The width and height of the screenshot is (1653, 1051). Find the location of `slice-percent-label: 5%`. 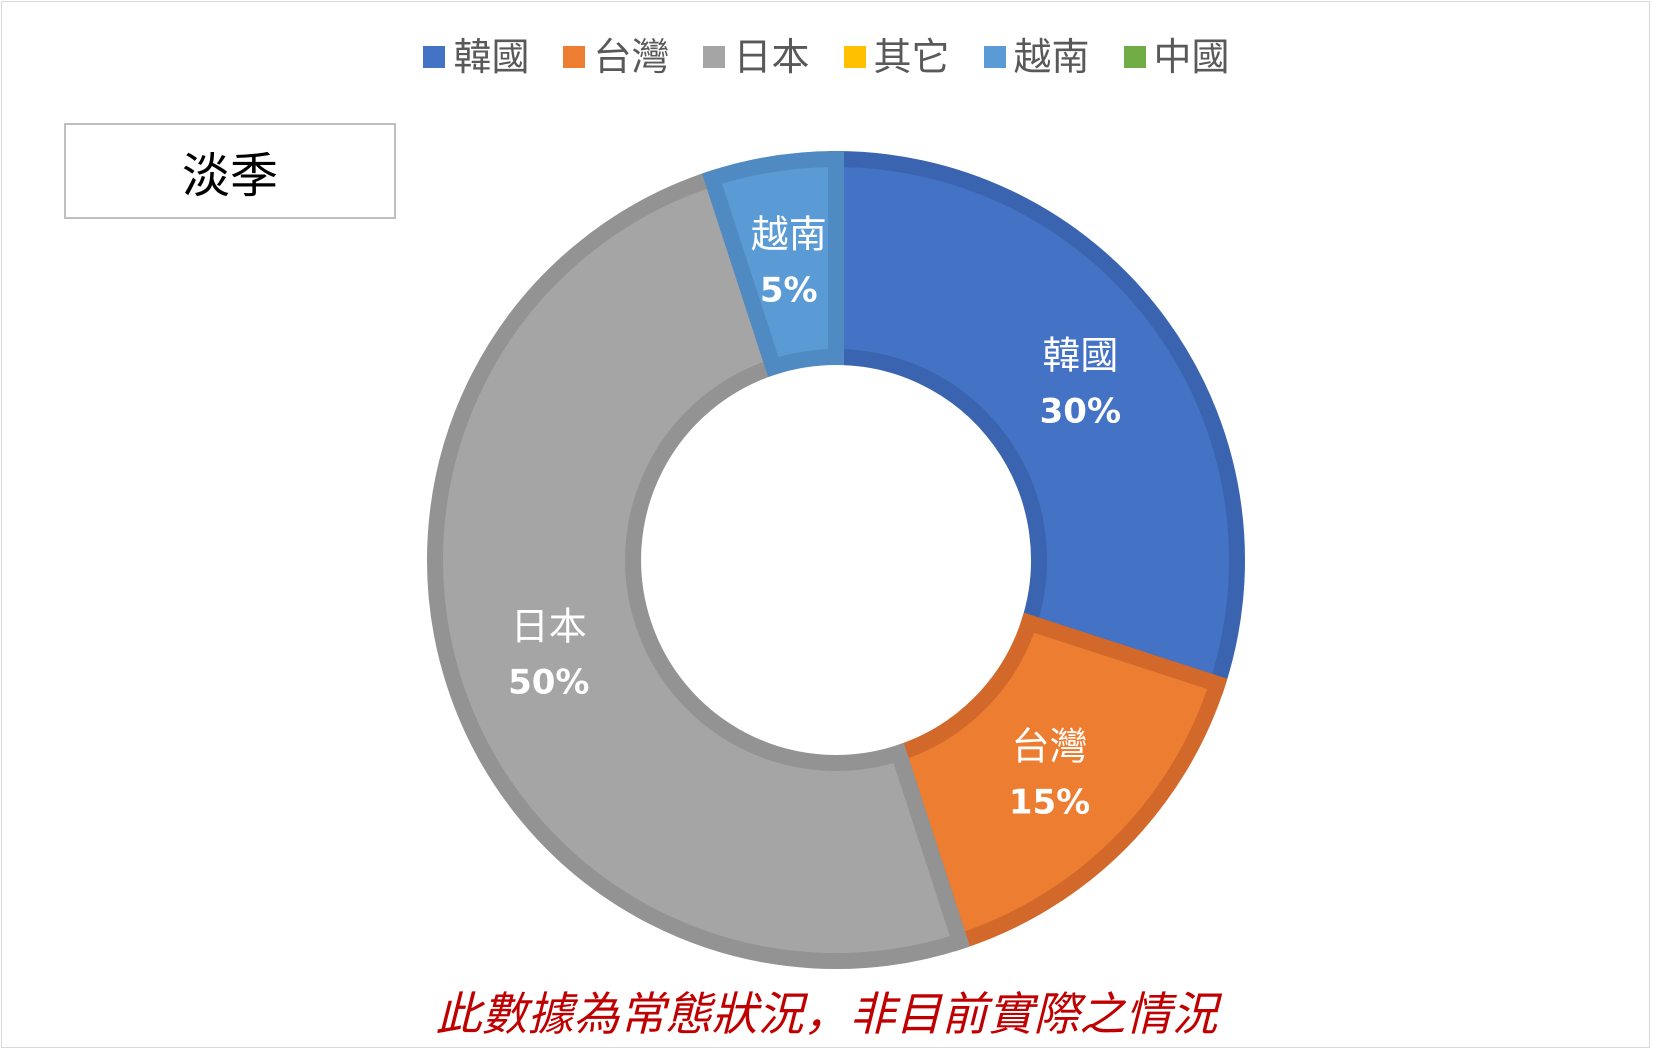

slice-percent-label: 5% is located at coordinates (789, 291).